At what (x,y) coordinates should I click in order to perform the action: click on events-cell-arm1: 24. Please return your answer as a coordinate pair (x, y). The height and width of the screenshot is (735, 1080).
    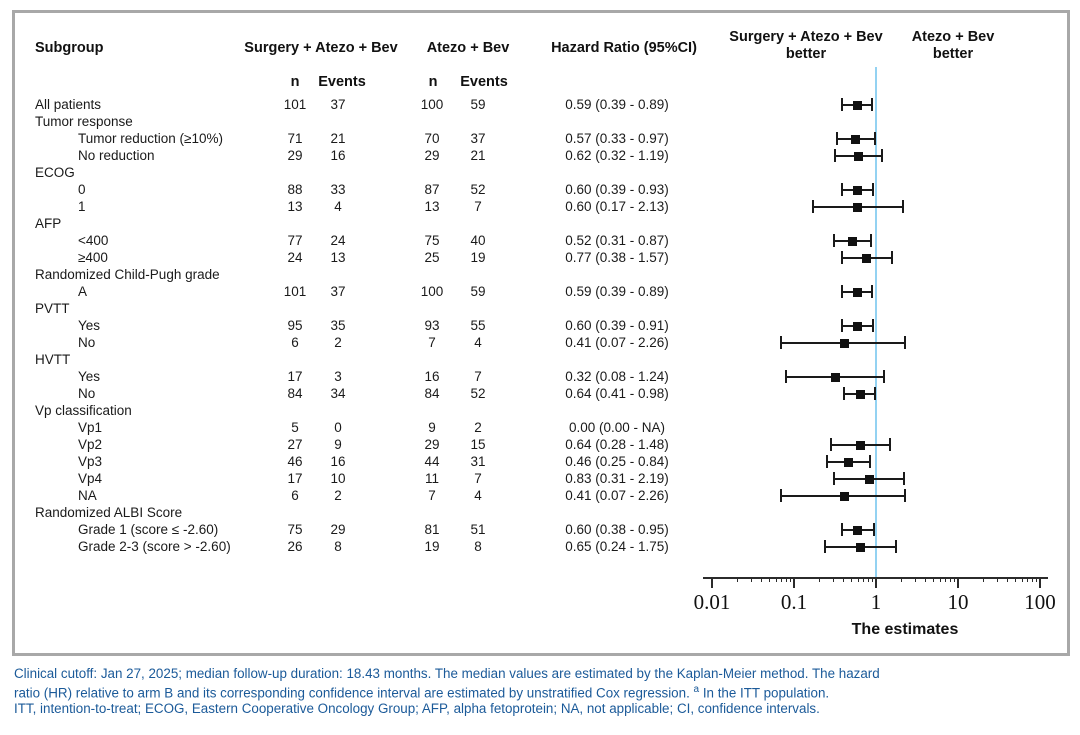
    Looking at the image, I should click on (338, 240).